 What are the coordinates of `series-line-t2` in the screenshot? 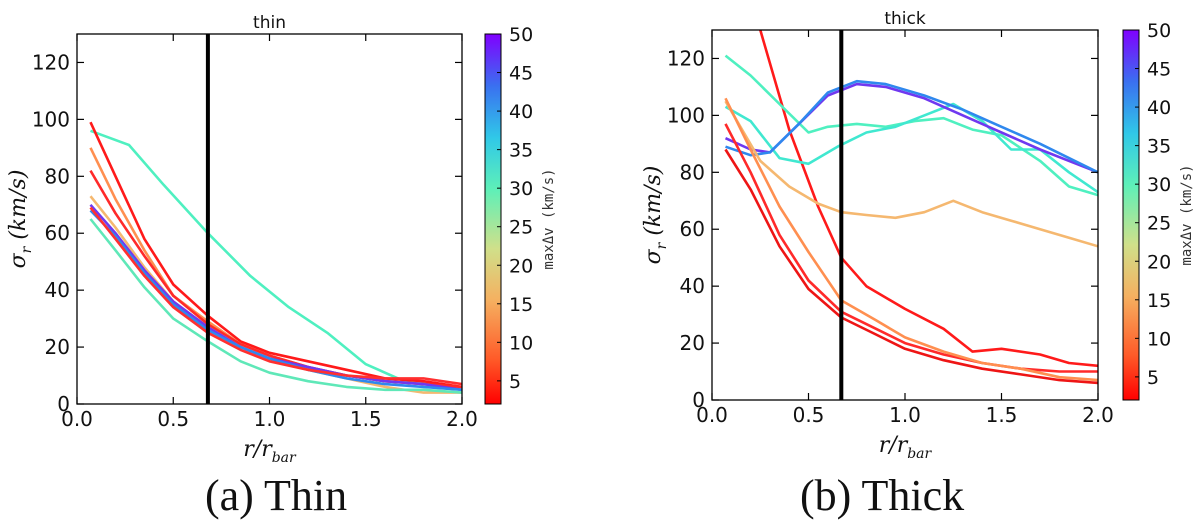 It's located at (911, 125).